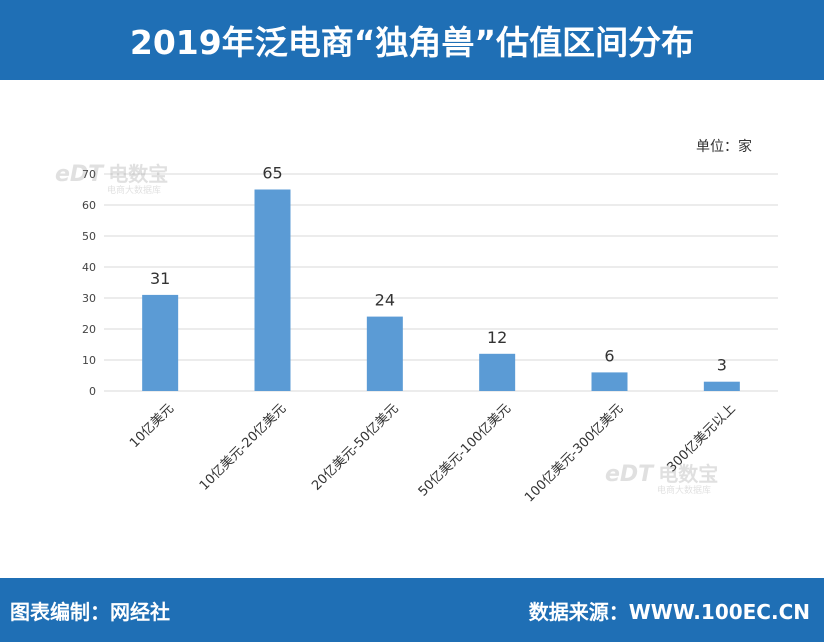 The width and height of the screenshot is (824, 642). What do you see at coordinates (89, 267) in the screenshot?
I see `y-tick-label: 40` at bounding box center [89, 267].